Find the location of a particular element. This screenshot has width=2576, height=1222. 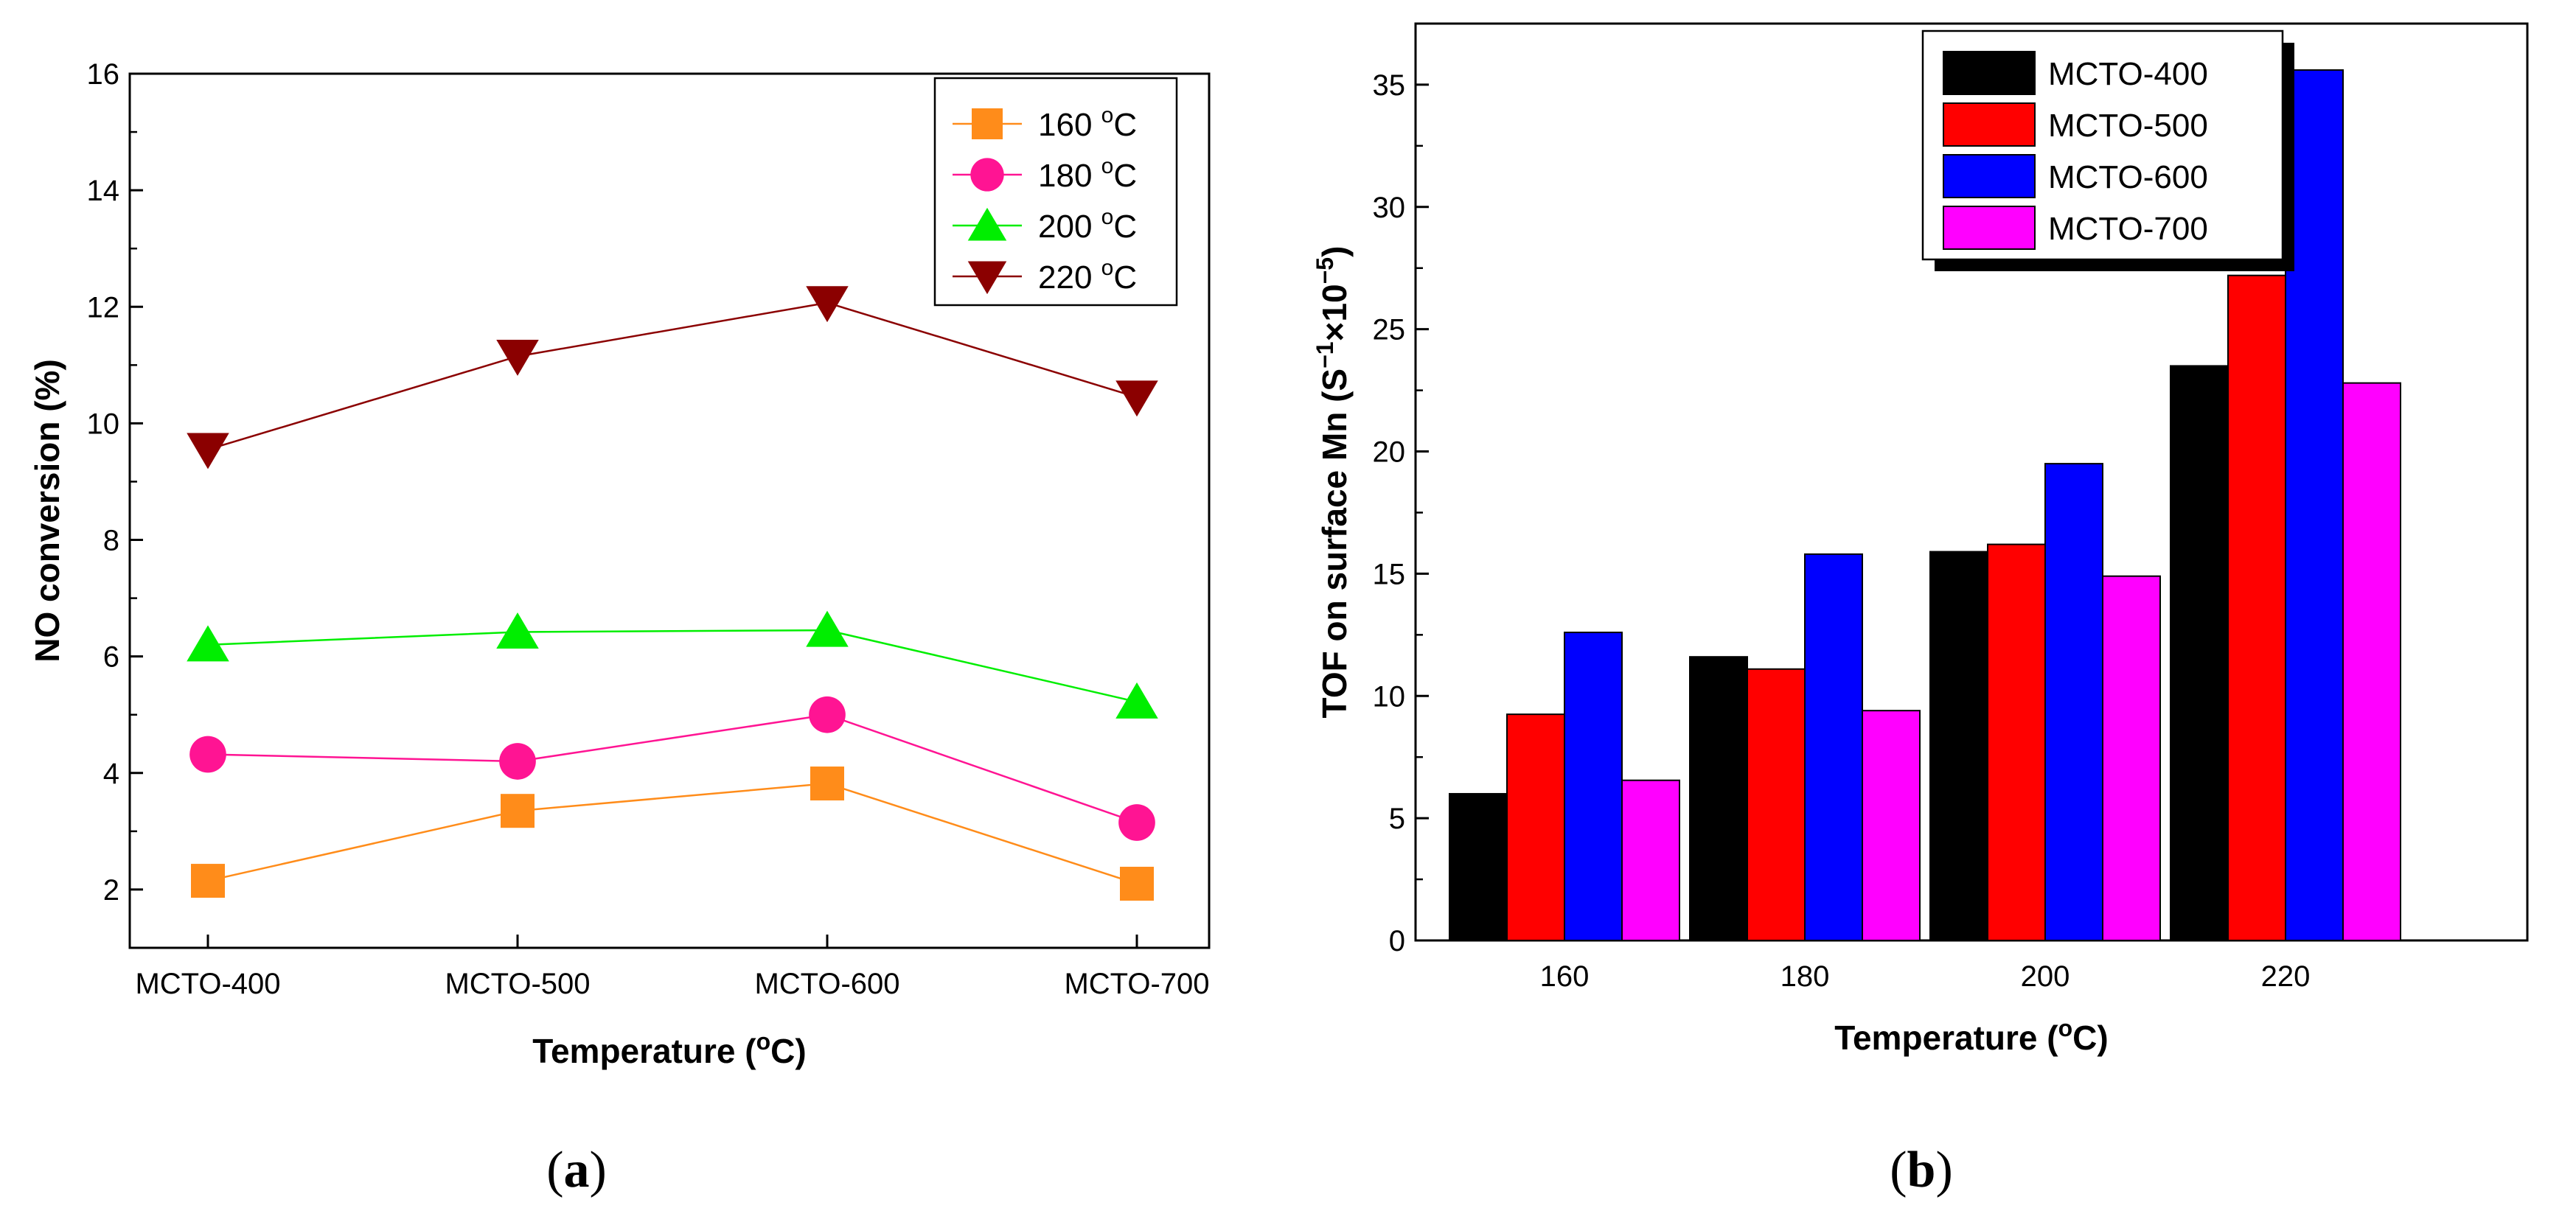

chart-a-y-tick-label: 2 is located at coordinates (111, 890).